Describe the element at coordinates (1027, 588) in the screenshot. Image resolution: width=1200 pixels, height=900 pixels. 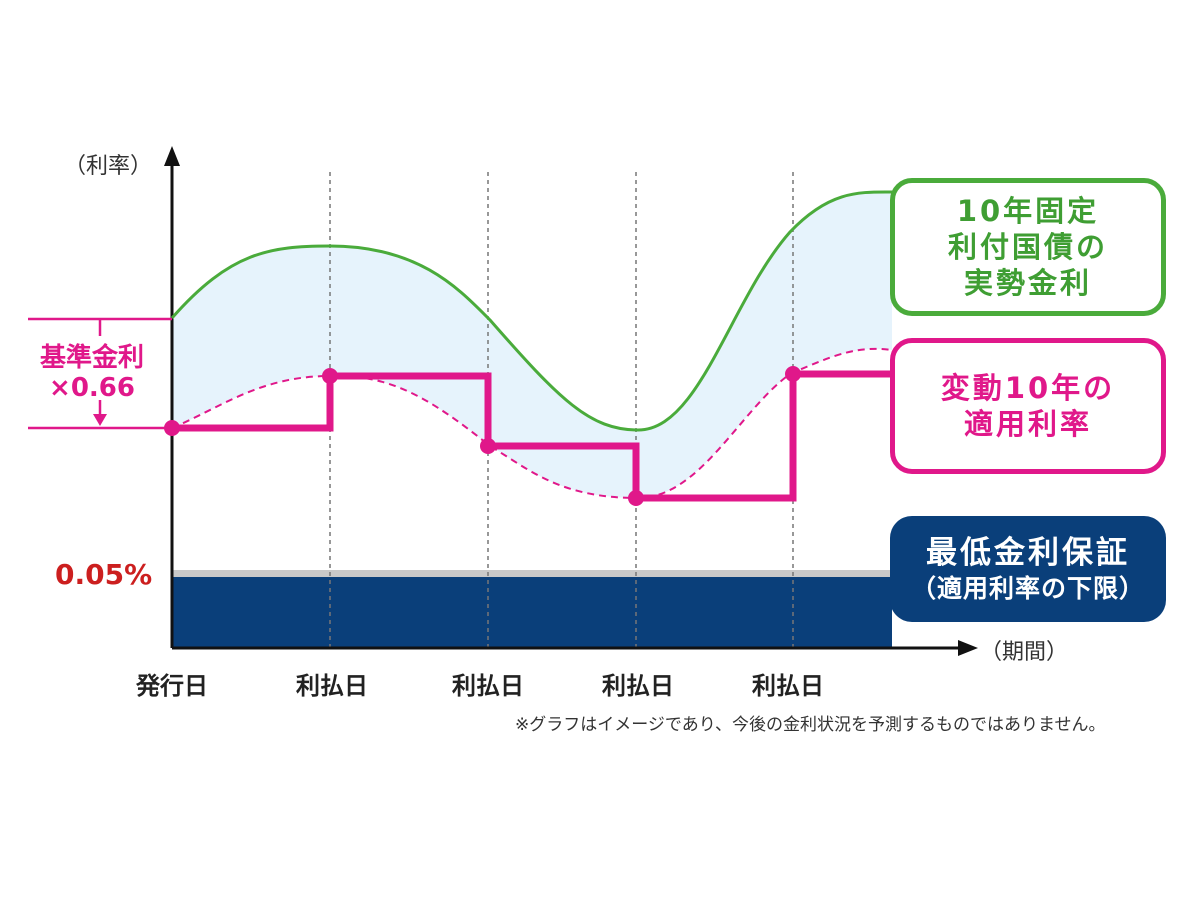
I see `min-guarantee-legend-line-2: （適用利率の下限）` at that location.